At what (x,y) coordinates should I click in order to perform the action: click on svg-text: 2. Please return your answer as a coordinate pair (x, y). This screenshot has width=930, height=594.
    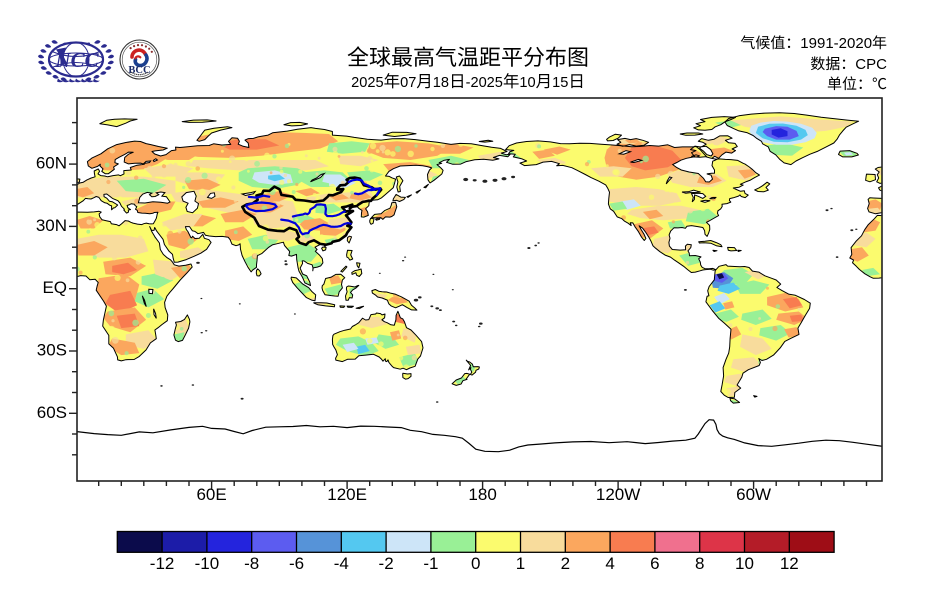
    Looking at the image, I should click on (565, 563).